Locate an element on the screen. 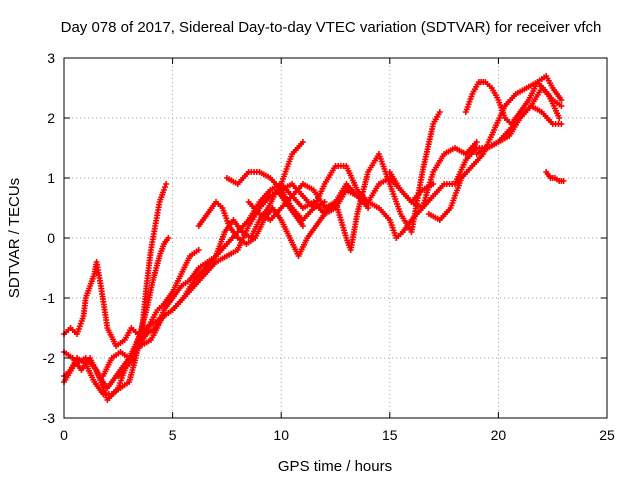  x-tick-label: 20 is located at coordinates (499, 435).